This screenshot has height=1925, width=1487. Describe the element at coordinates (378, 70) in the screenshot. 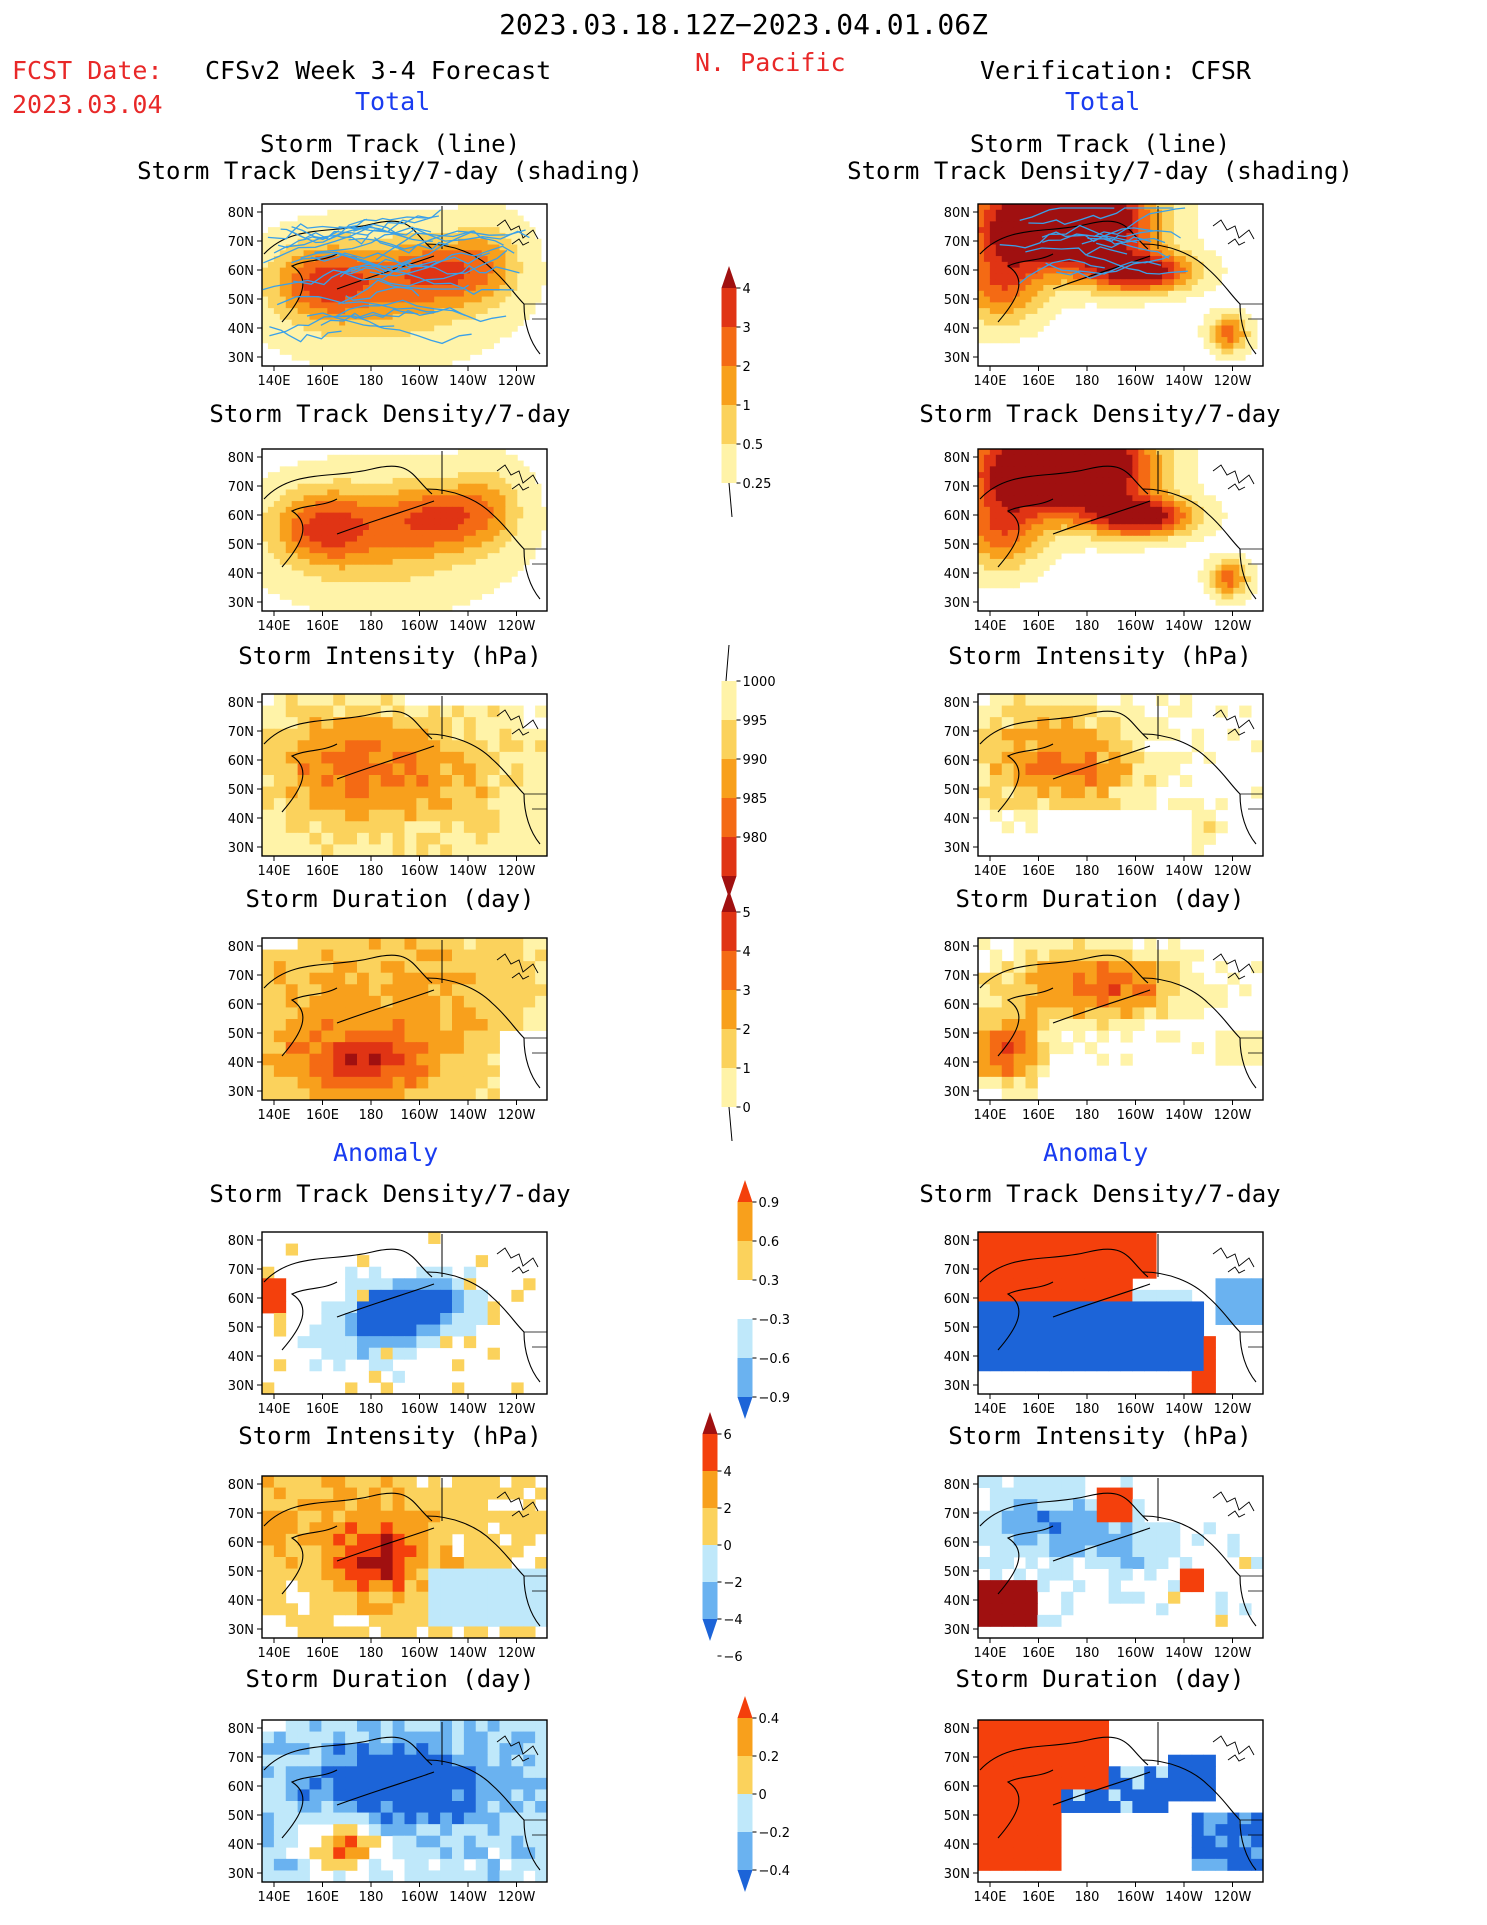

I see `model-title: CFSv2 Week 3-4 Forecast` at that location.